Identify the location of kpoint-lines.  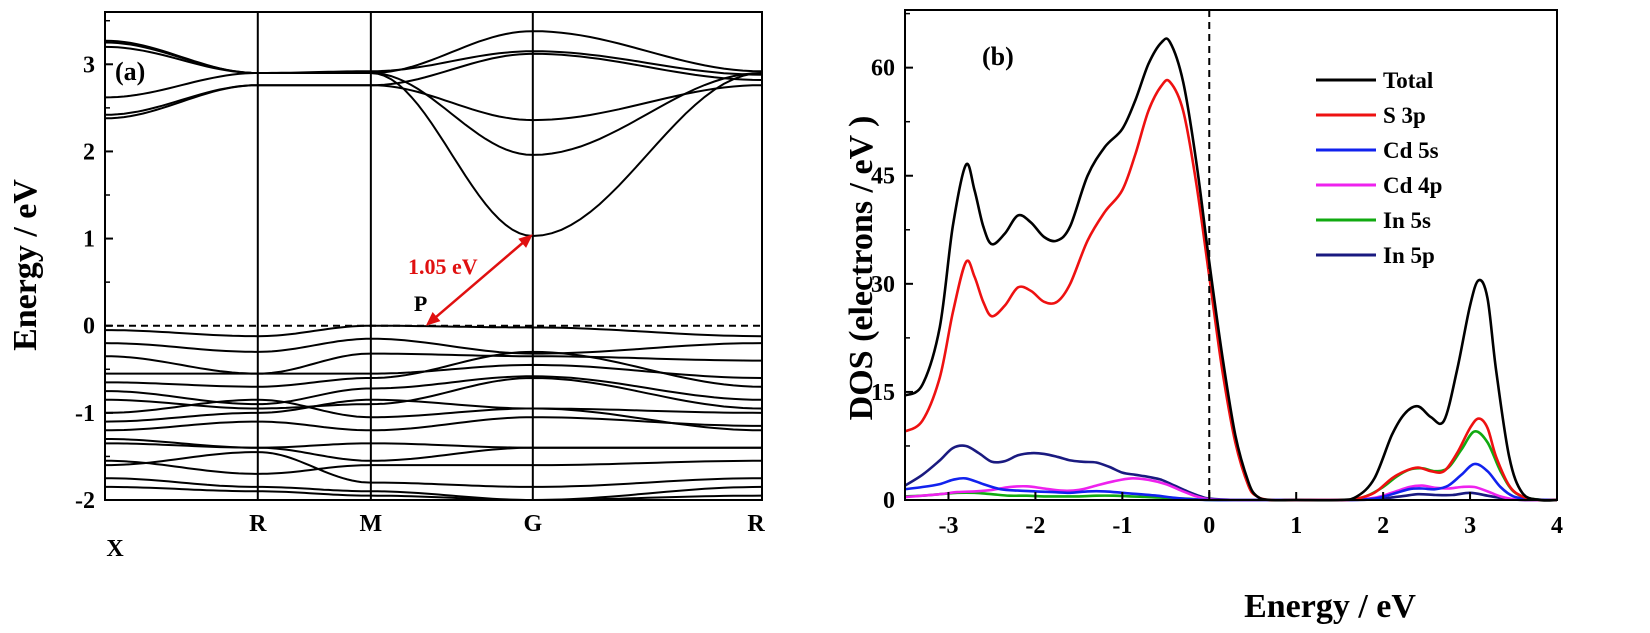
(395, 256).